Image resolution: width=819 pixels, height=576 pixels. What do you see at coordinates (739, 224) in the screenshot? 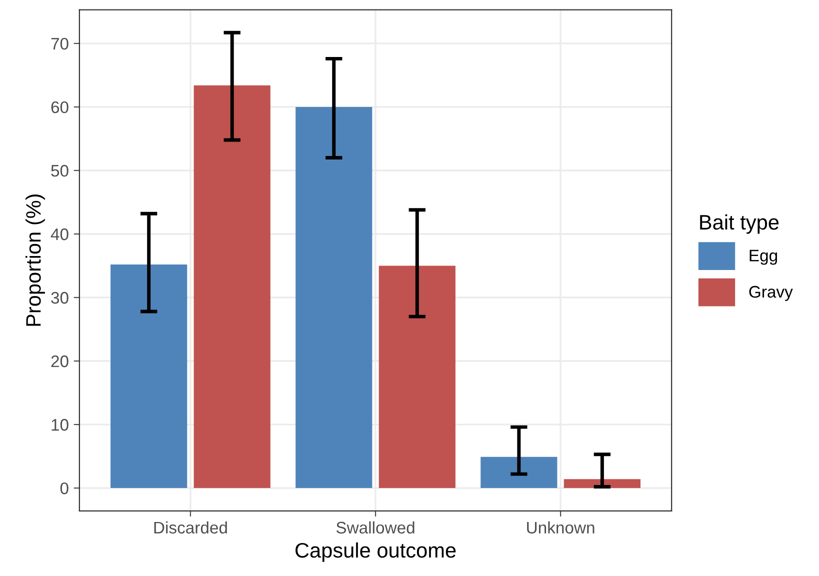
I see `legend-title: Bait type` at bounding box center [739, 224].